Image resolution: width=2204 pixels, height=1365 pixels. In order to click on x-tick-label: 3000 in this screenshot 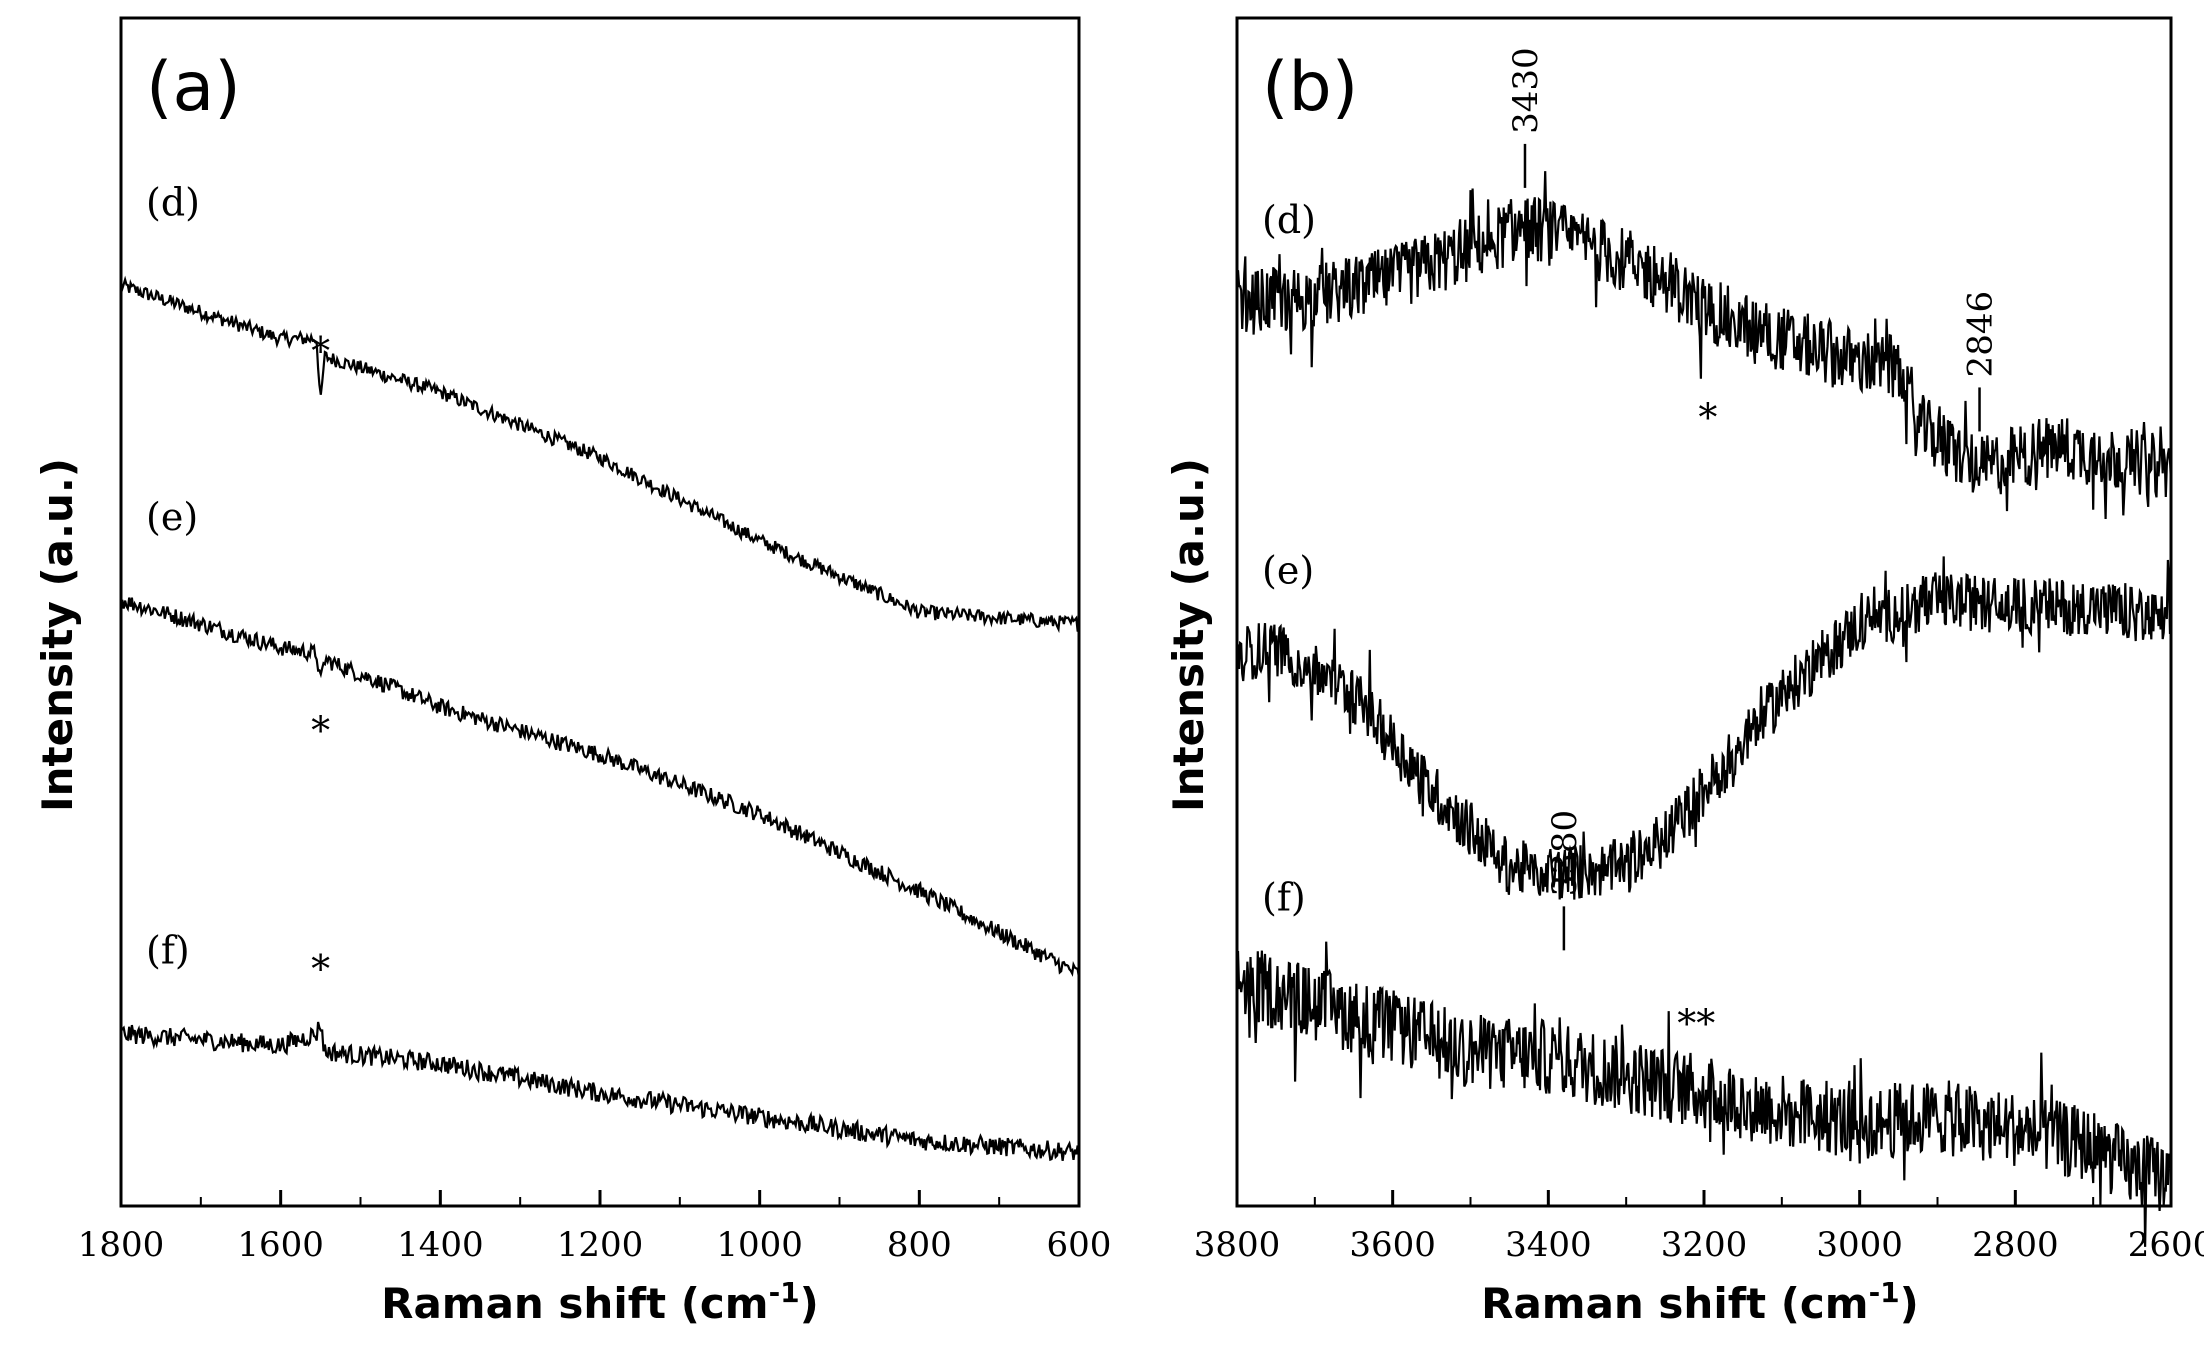, I will do `click(1859, 1245)`.